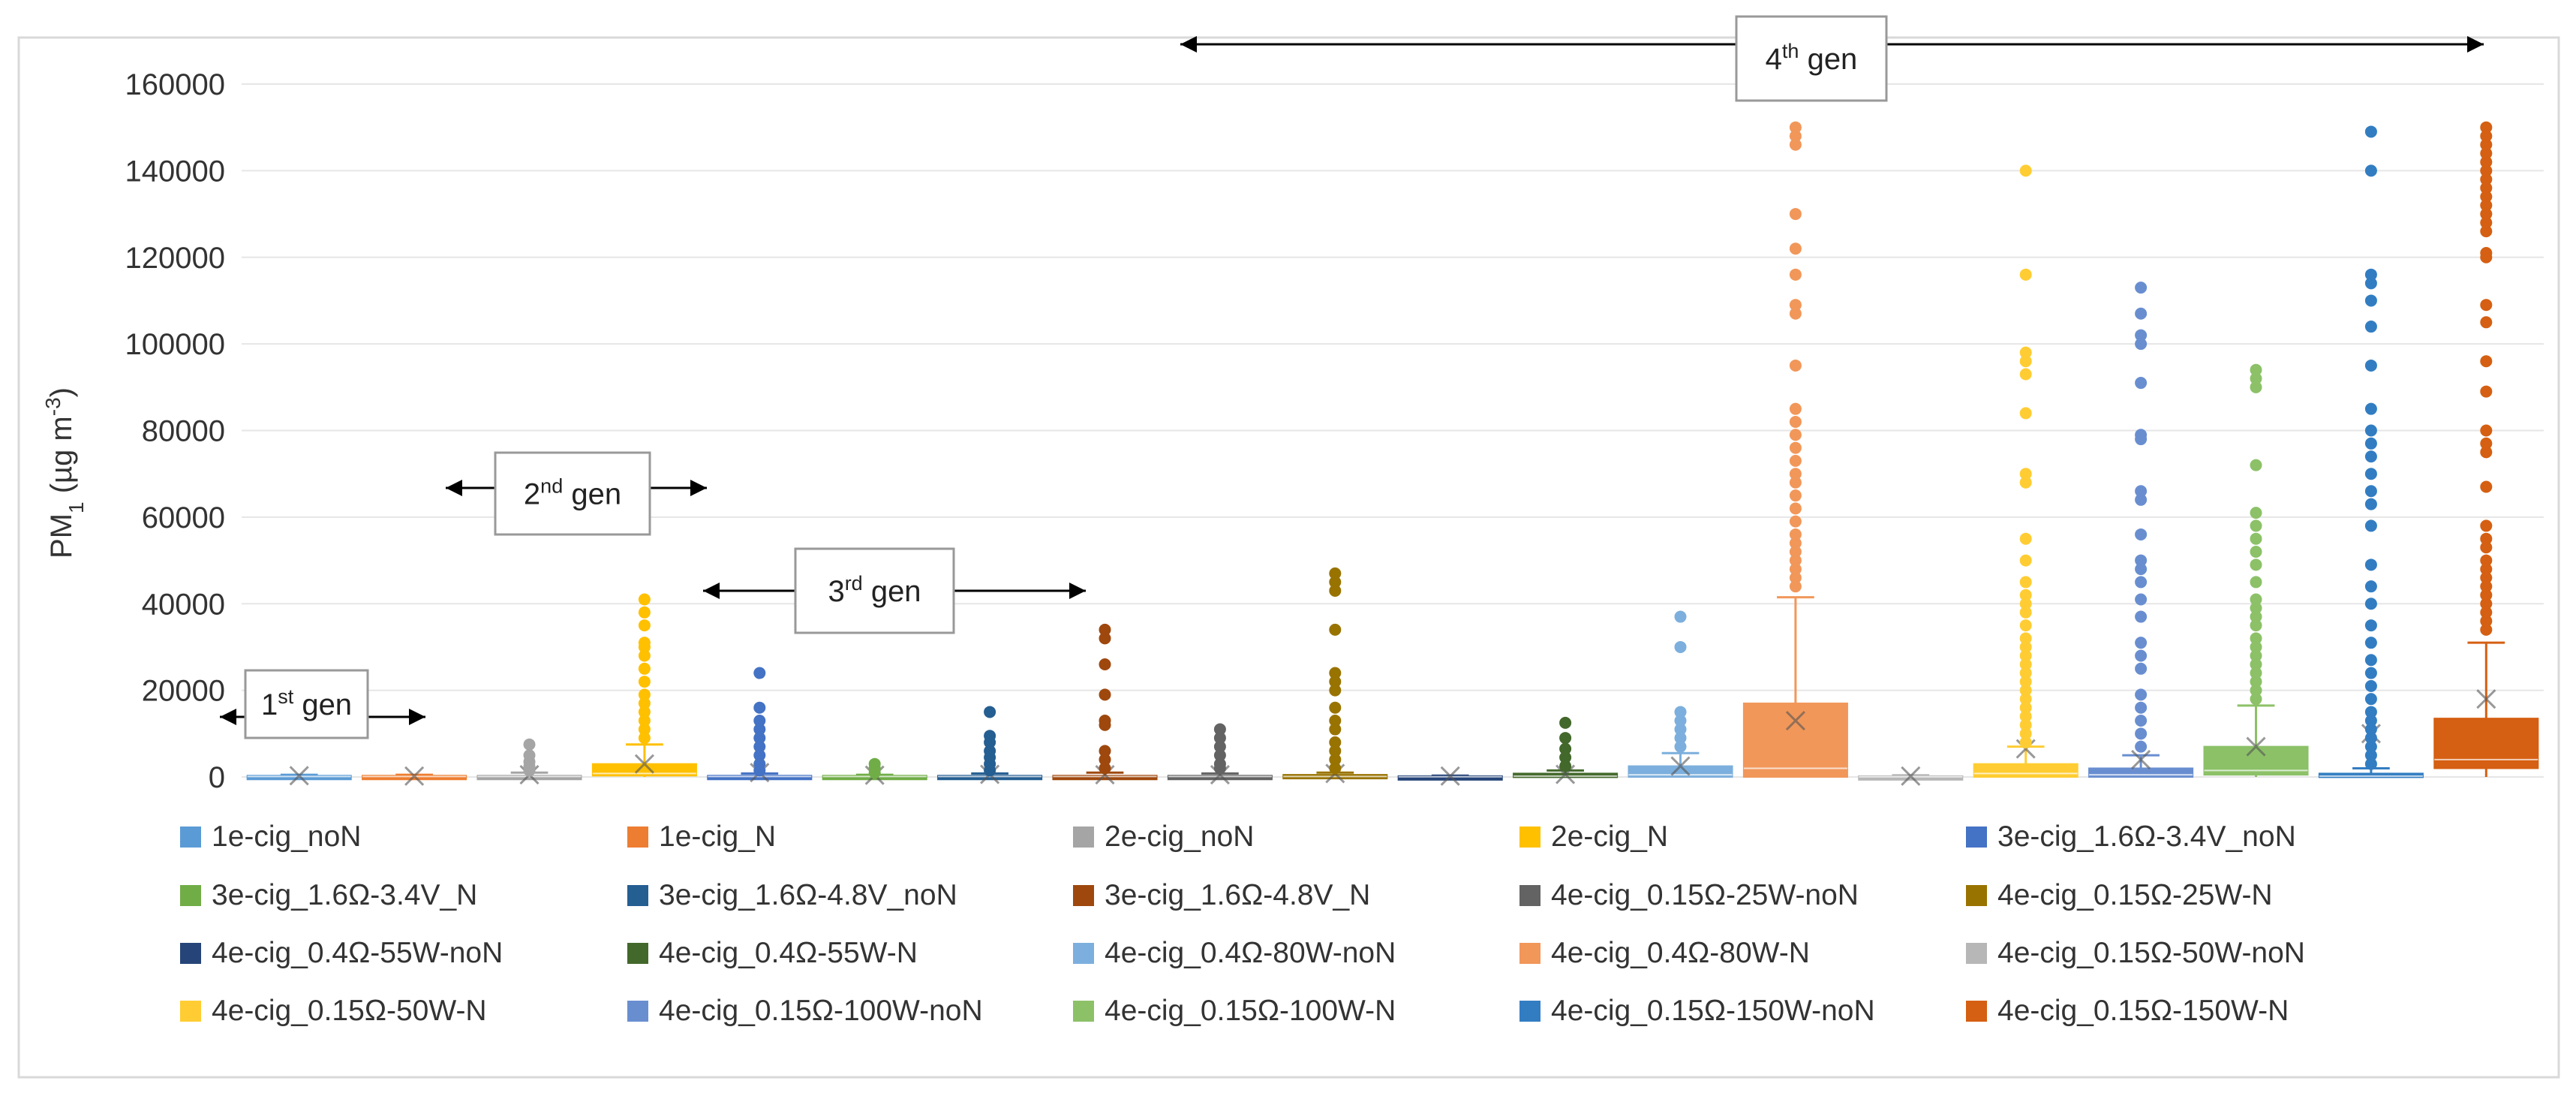 Image resolution: width=2576 pixels, height=1102 pixels. Describe the element at coordinates (2131, 837) in the screenshot. I see `legend-item: 3e-cig_1.6Ω-3.4V_noN` at that location.